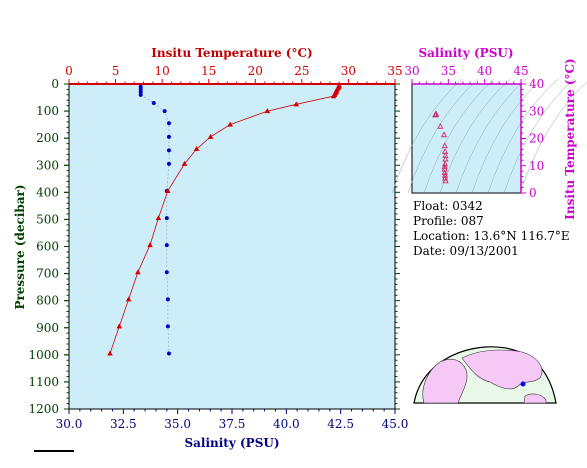 The height and width of the screenshot is (468, 587). I want to click on pressure-tick-label: 900, so click(47, 328).